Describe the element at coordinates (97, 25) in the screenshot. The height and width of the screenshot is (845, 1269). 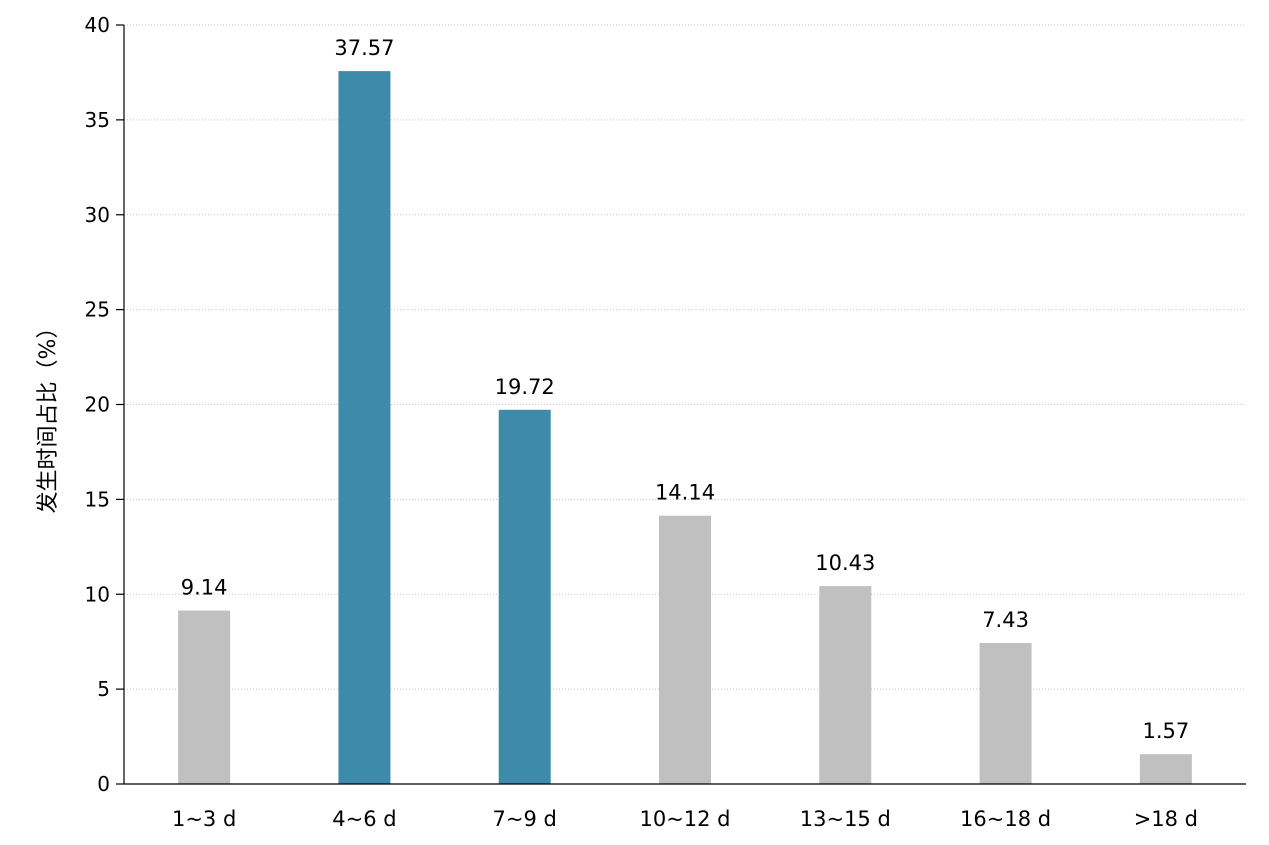
I see `y-tick-label: 40` at that location.